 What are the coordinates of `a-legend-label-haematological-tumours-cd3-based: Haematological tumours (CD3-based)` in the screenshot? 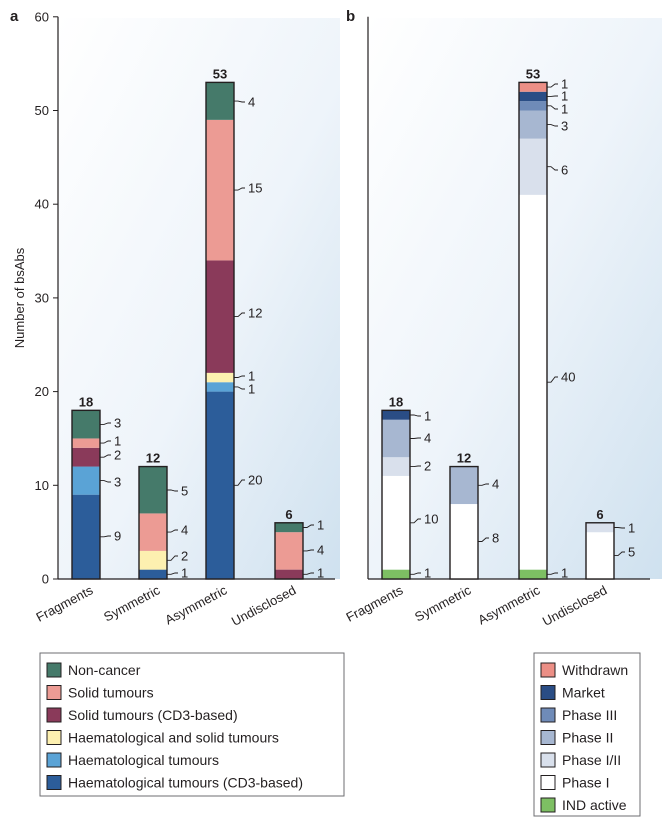 It's located at (185, 783).